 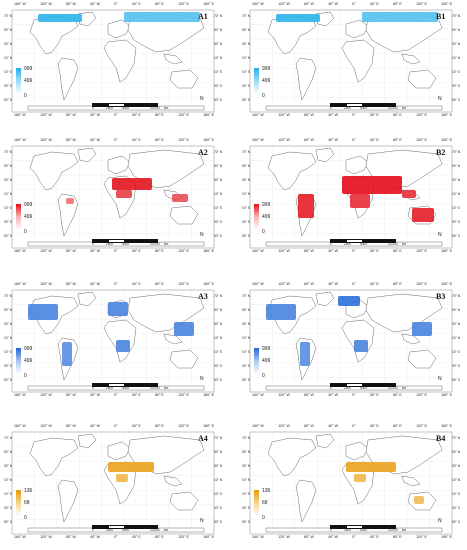 I want to click on map-frame, so click(x=351, y=341).